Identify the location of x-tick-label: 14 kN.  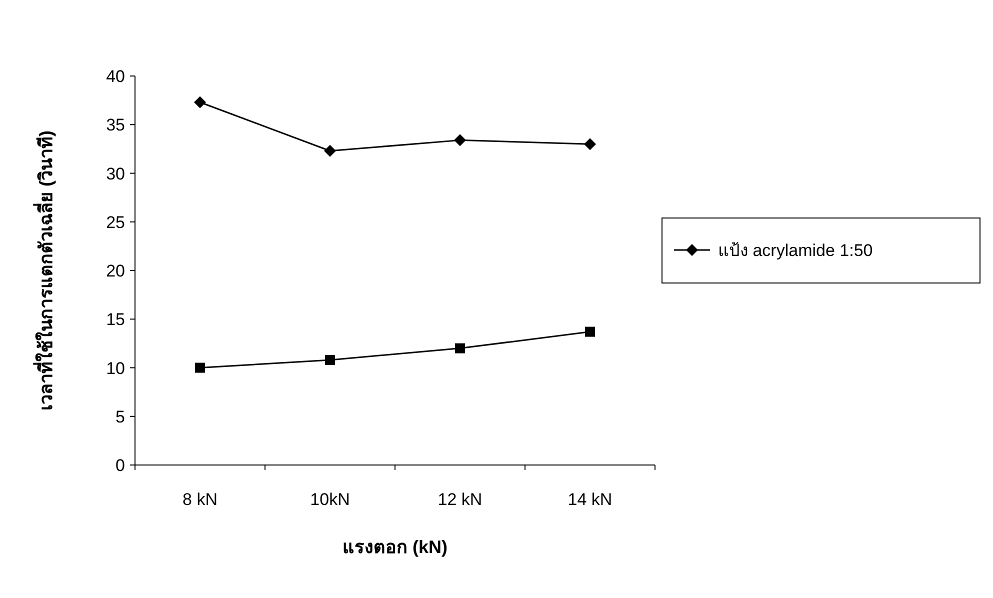
(590, 499).